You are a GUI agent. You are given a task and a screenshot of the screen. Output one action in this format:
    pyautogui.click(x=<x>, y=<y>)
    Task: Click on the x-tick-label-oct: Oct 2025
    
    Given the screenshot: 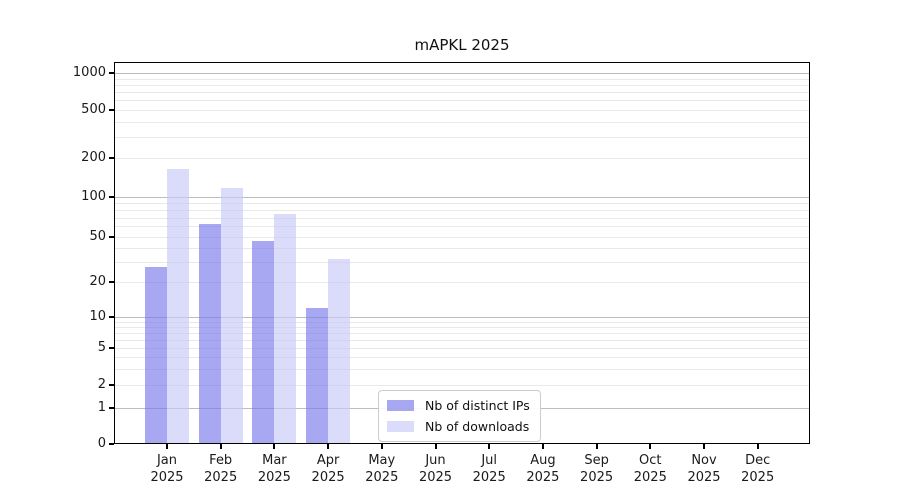 What is the action you would take?
    pyautogui.click(x=650, y=469)
    